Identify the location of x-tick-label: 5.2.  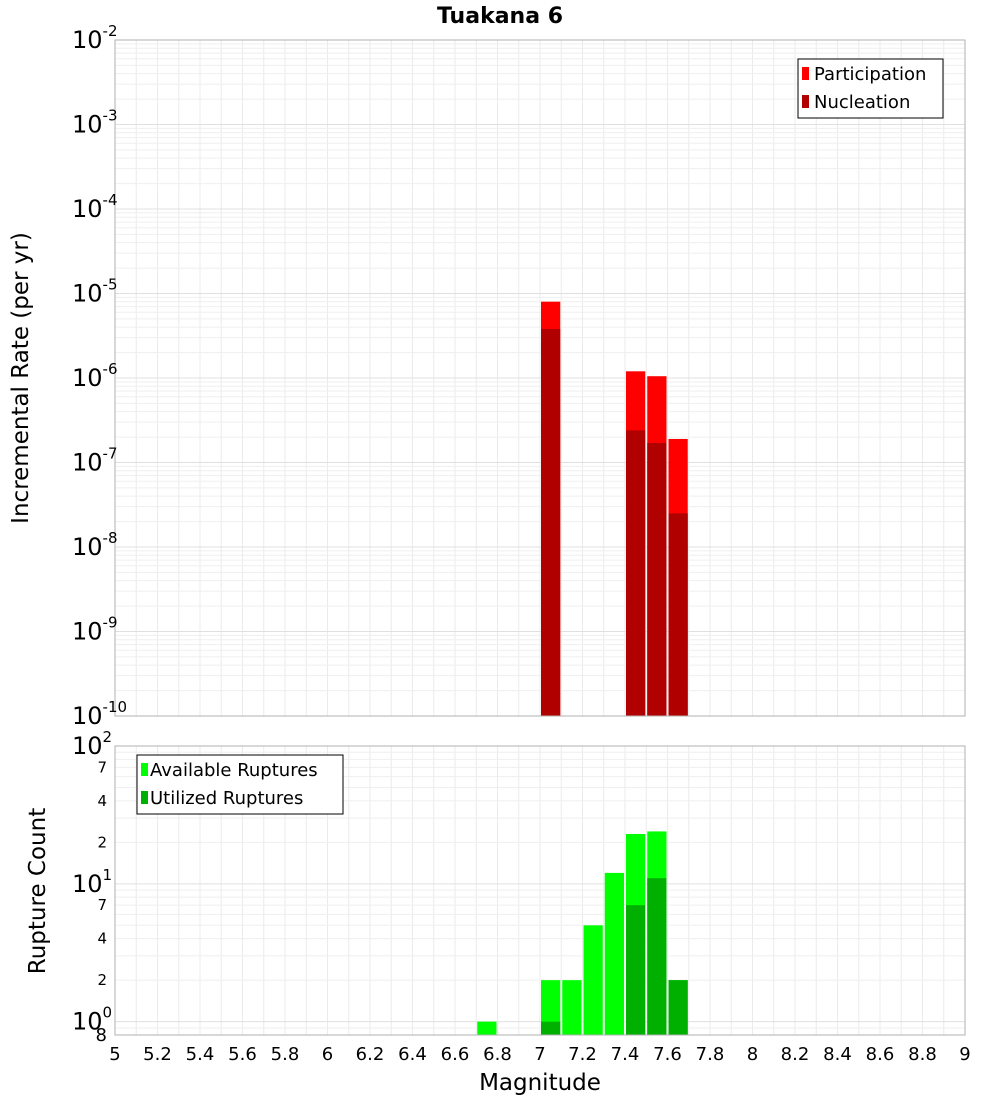
(157, 1054).